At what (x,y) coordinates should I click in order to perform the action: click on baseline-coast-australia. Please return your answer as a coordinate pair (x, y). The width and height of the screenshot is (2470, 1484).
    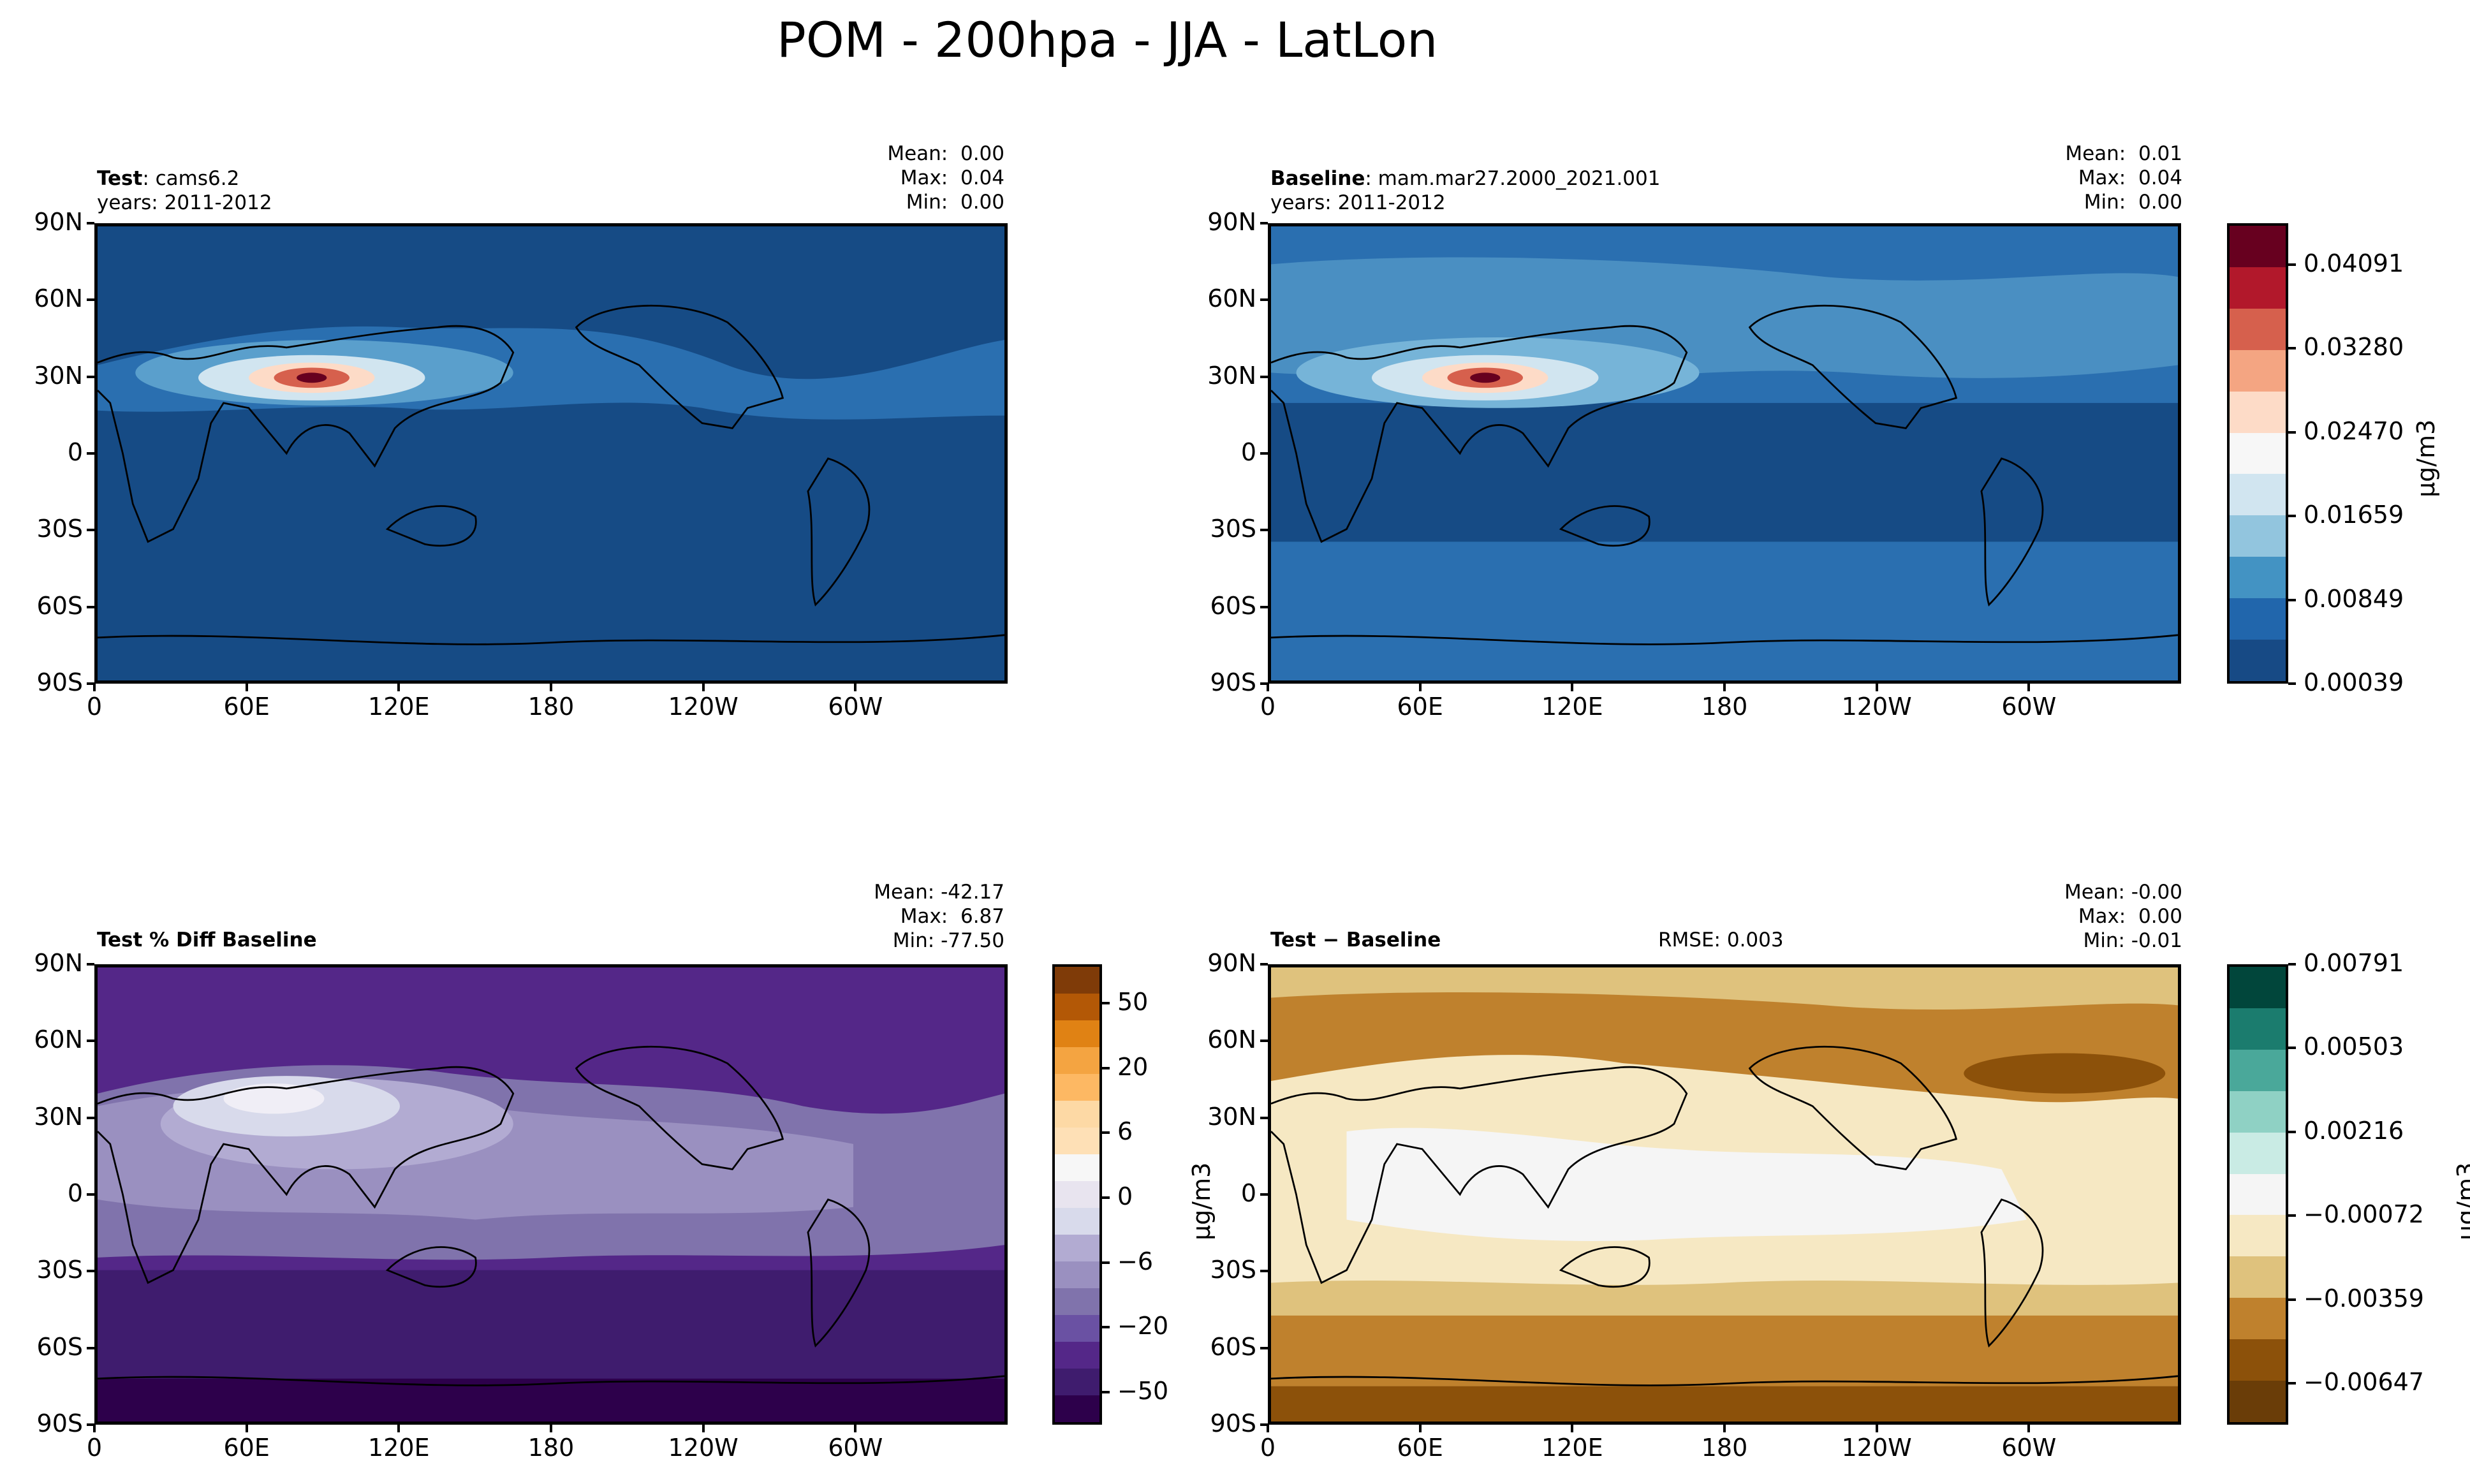
    Looking at the image, I should click on (1605, 526).